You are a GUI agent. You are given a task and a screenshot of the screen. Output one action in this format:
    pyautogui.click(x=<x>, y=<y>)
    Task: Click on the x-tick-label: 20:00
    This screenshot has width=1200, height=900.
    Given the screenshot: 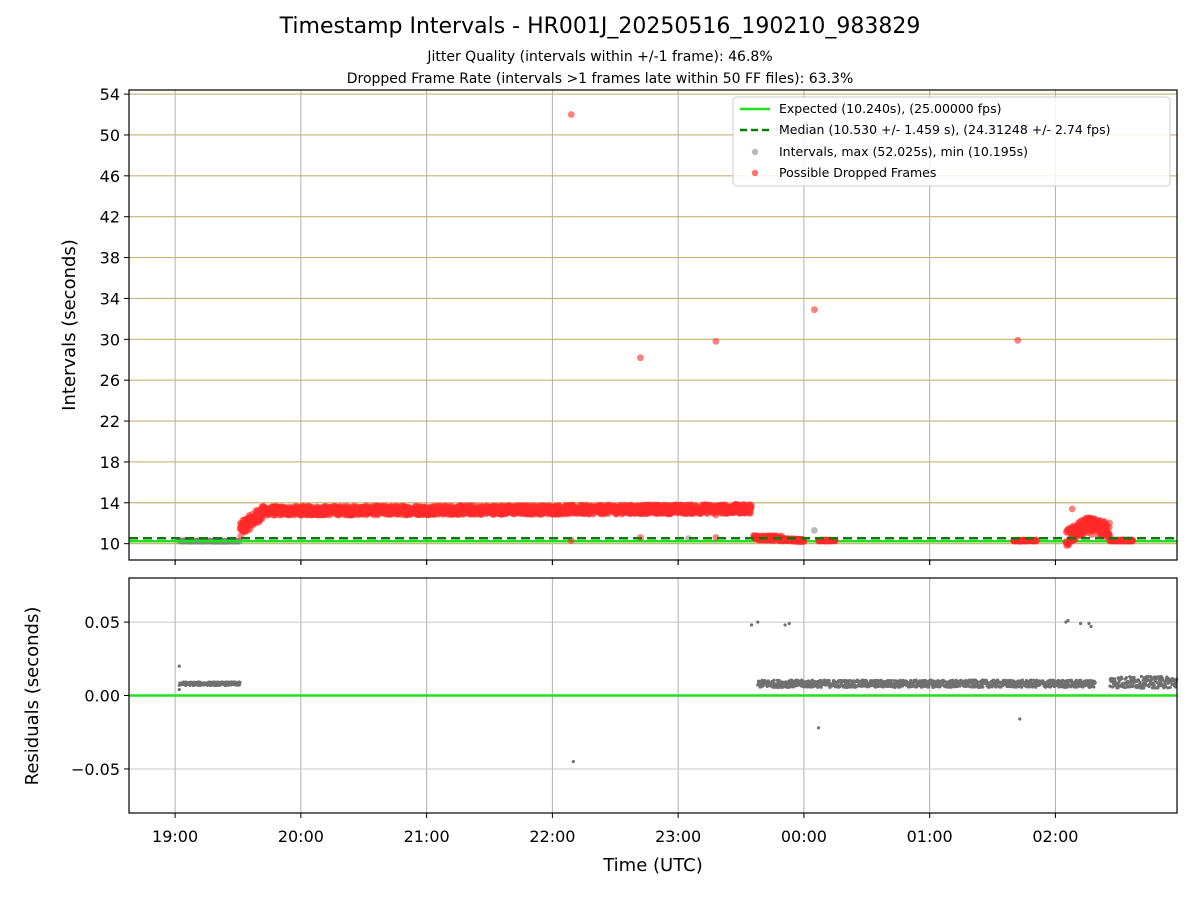 What is the action you would take?
    pyautogui.click(x=301, y=836)
    